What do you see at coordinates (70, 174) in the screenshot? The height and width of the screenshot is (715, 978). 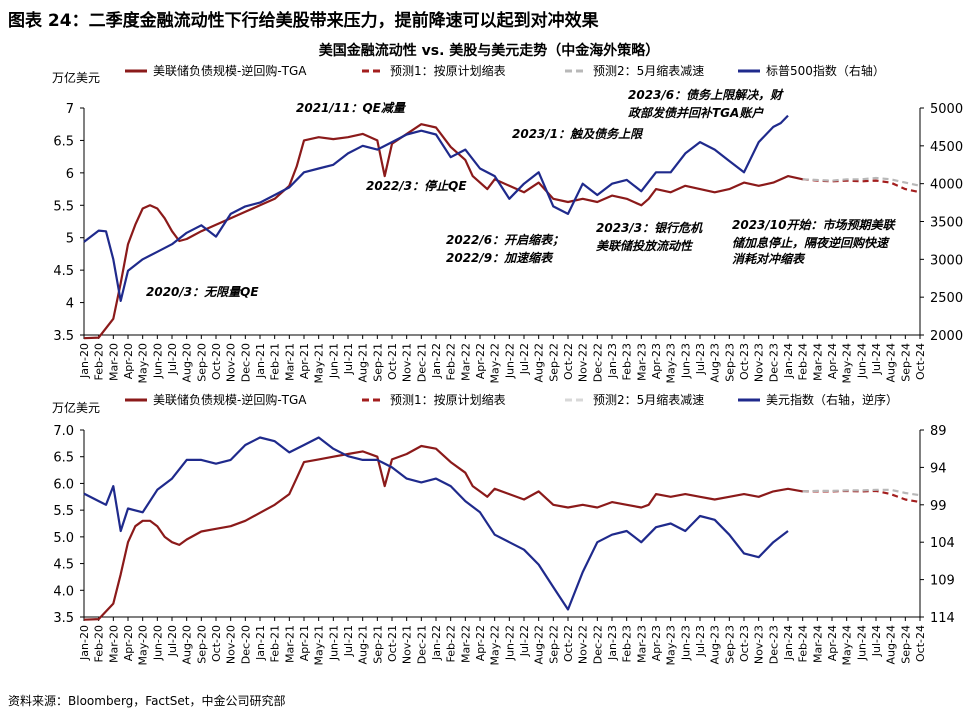 I see `y-tick-label: 6` at bounding box center [70, 174].